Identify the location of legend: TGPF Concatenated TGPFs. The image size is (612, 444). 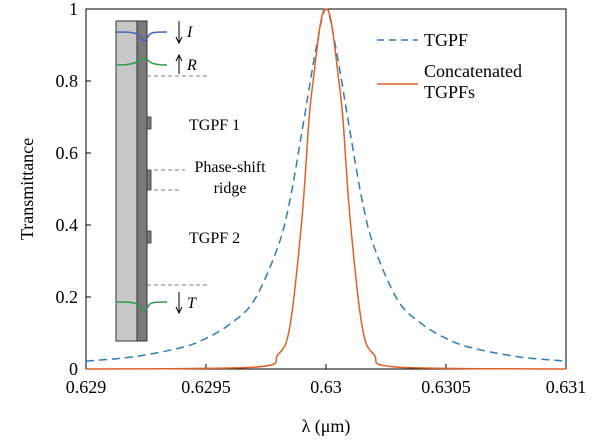
(451, 66).